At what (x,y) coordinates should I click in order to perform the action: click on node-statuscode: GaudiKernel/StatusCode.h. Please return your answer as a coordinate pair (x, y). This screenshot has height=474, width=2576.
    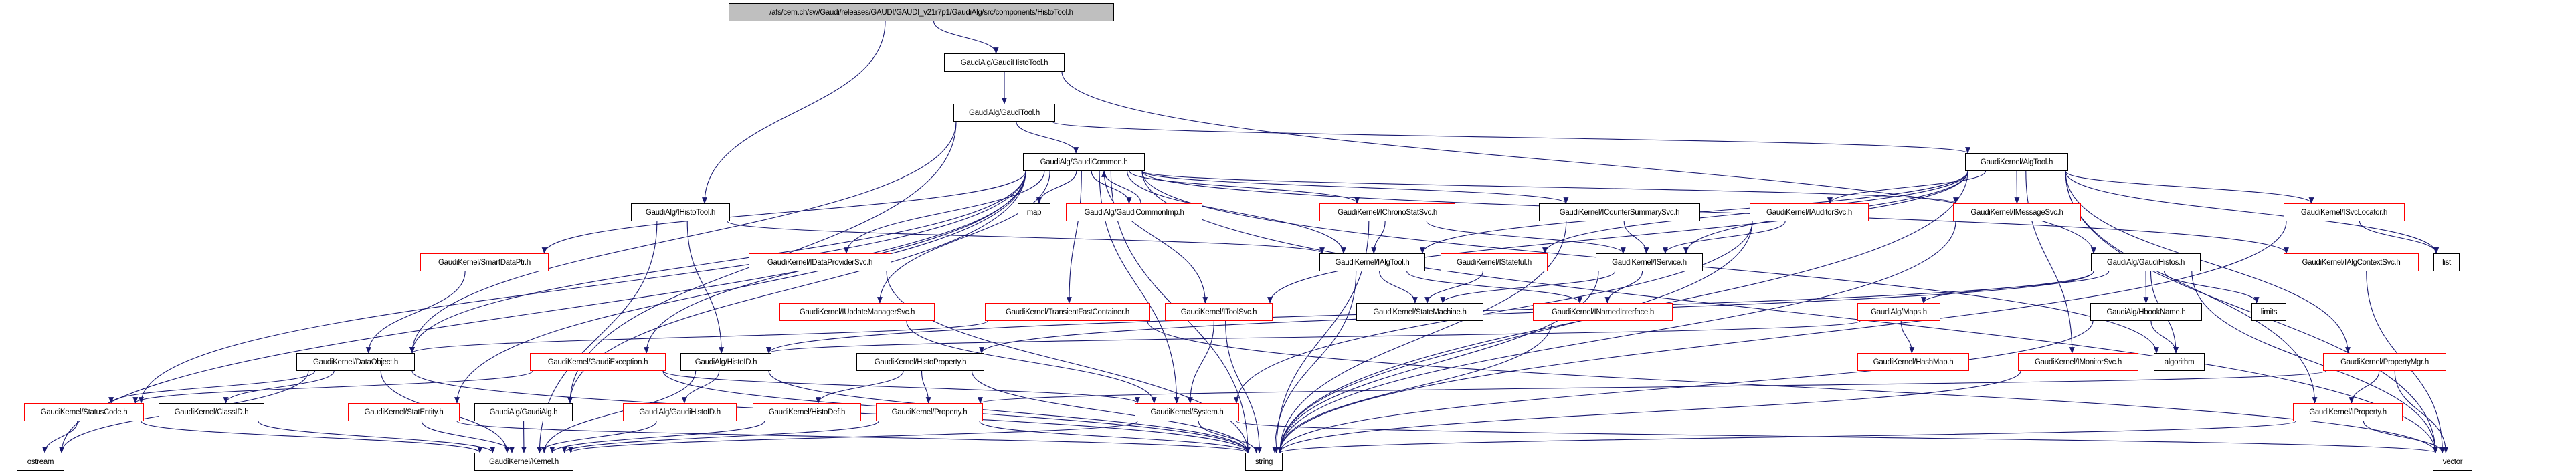
    Looking at the image, I should click on (84, 412).